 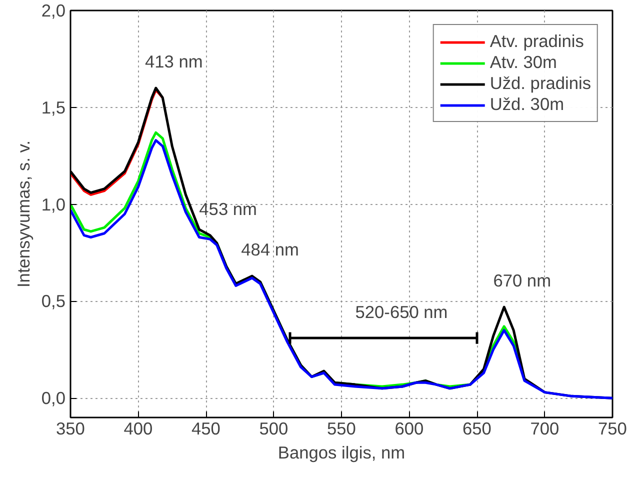 What do you see at coordinates (173, 62) in the screenshot?
I see `annotation: 413 nm` at bounding box center [173, 62].